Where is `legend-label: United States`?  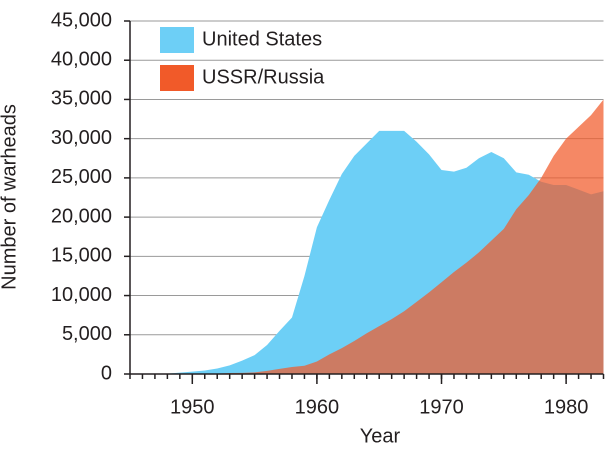
legend-label: United States is located at coordinates (262, 39).